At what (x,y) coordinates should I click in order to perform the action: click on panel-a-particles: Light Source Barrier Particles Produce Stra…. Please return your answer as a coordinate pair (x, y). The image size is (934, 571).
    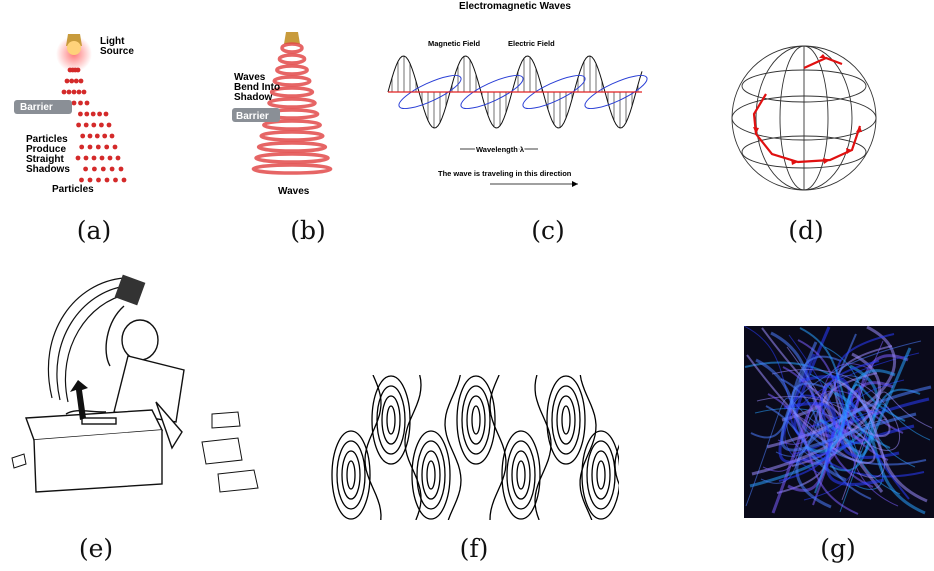
    Looking at the image, I should click on (97, 113).